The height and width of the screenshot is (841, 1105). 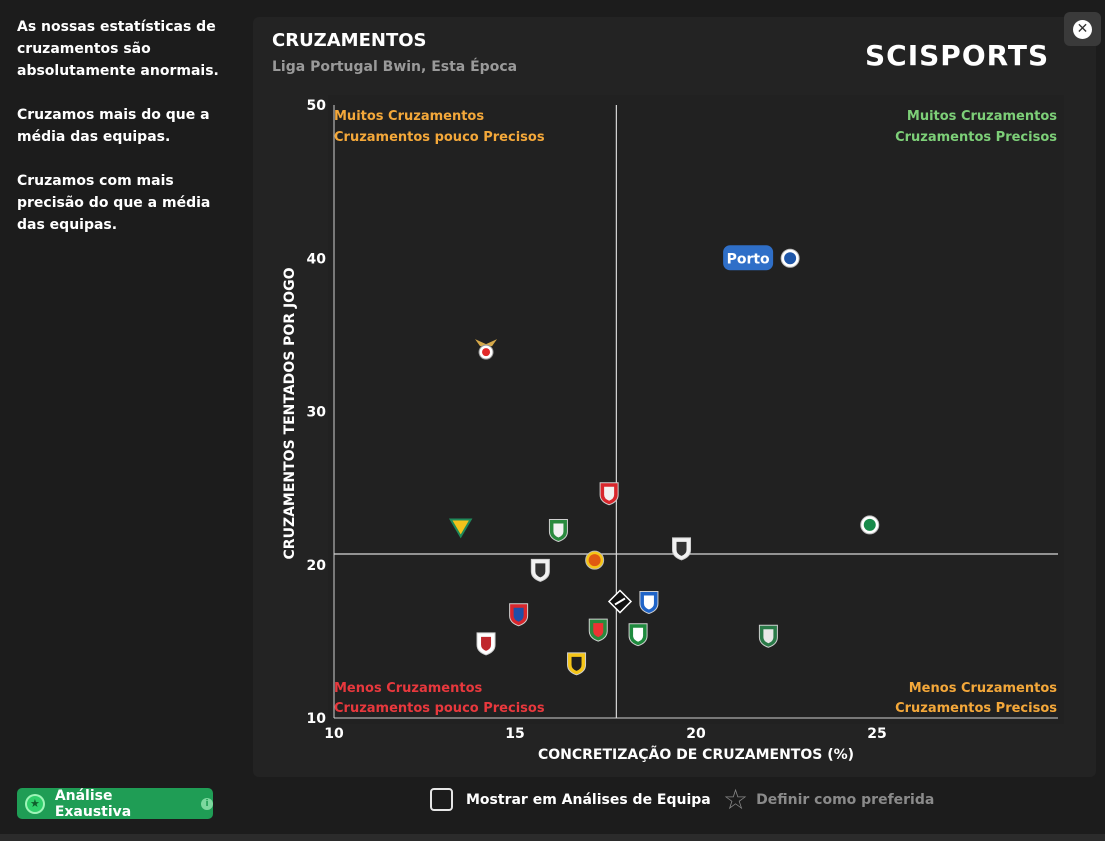 What do you see at coordinates (588, 799) in the screenshot?
I see `show-in-team-analysis-label: Mostrar em Análises de Equipa` at bounding box center [588, 799].